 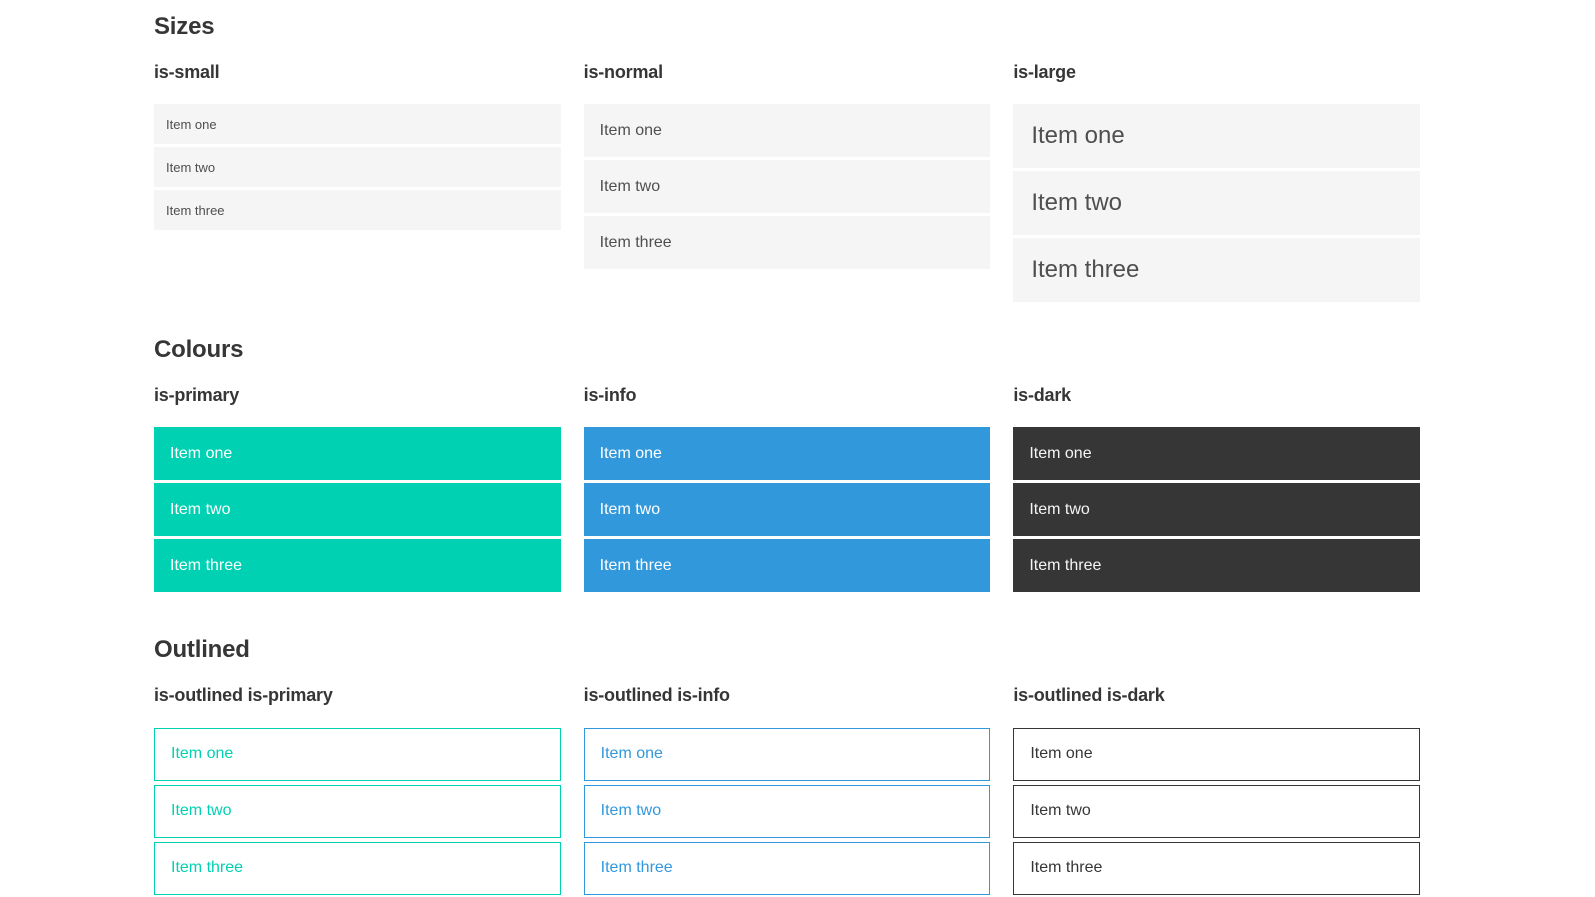 What do you see at coordinates (199, 350) in the screenshot?
I see `section-title-colours: Colours` at bounding box center [199, 350].